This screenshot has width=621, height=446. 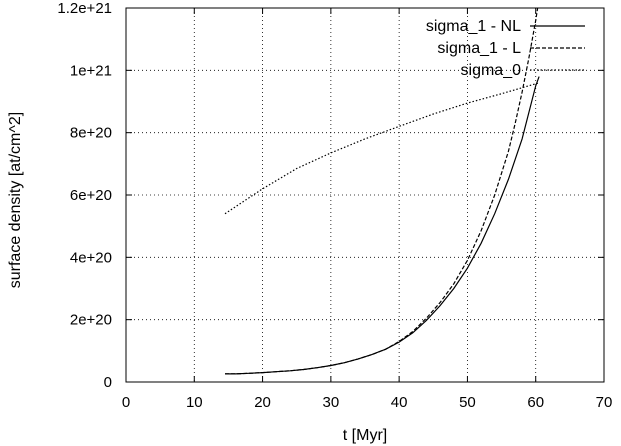 What do you see at coordinates (91, 70) in the screenshot?
I see `y-tick-label: 1e+21` at bounding box center [91, 70].